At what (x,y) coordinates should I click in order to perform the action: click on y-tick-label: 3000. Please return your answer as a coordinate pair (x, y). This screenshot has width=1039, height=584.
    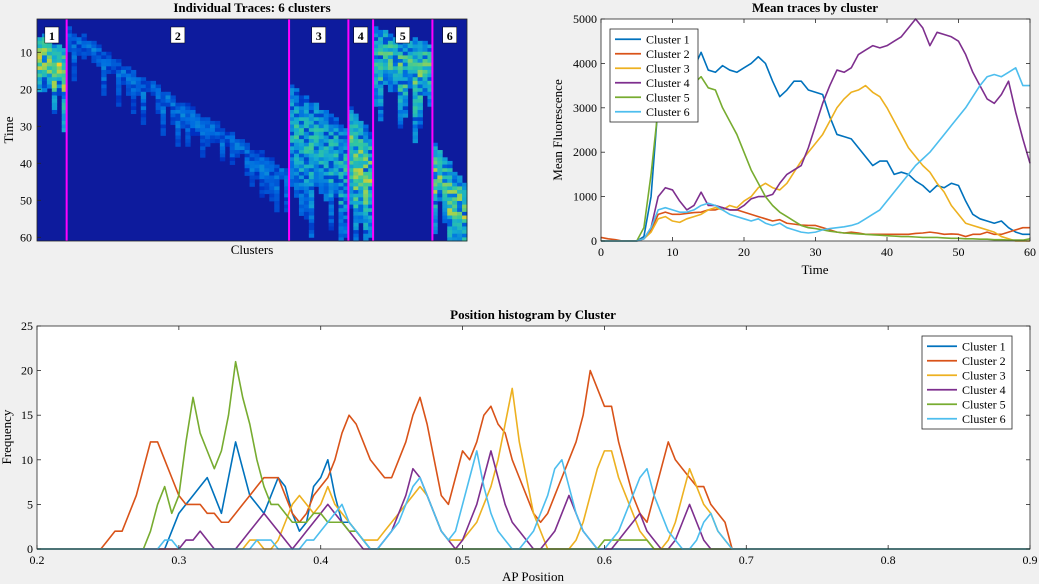
    Looking at the image, I should click on (585, 108).